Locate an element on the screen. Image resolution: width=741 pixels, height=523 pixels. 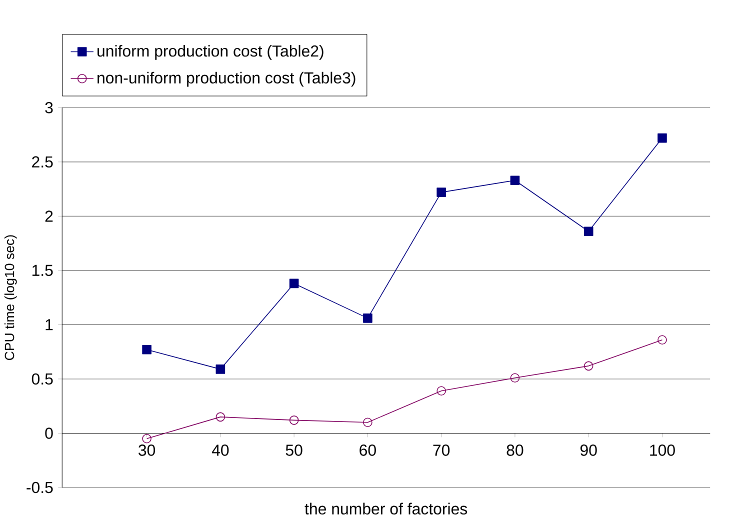
x-axis-title: the number of factories is located at coordinates (386, 508).